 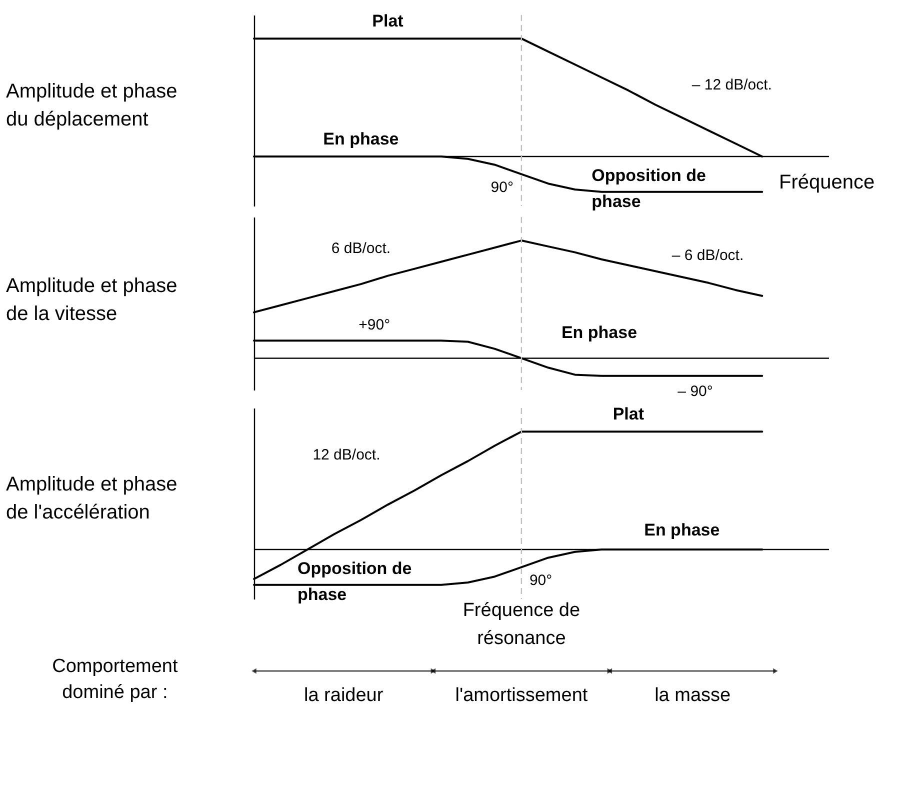 What do you see at coordinates (92, 300) in the screenshot?
I see `y-axis-title: Amplitude et phase de la vitesse` at bounding box center [92, 300].